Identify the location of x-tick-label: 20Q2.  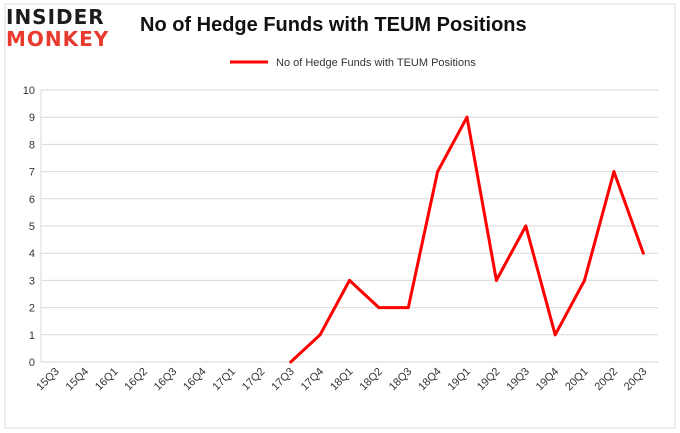
(607, 380).